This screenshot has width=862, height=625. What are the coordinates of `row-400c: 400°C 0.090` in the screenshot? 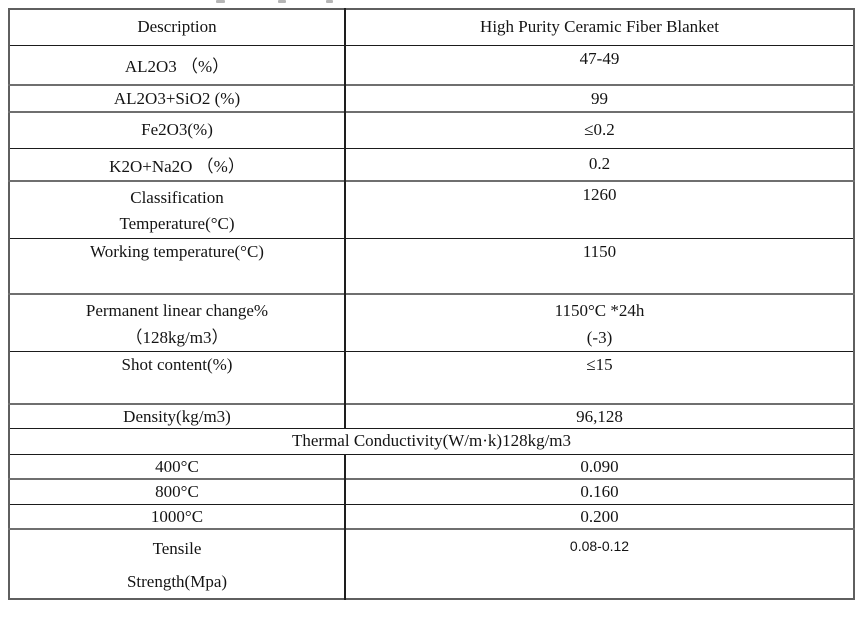 It's located at (431, 466).